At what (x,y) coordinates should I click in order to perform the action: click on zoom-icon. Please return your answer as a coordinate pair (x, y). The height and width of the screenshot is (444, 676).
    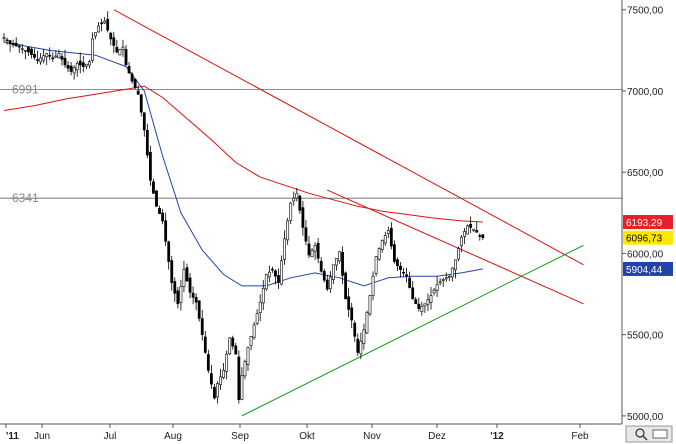
    Looking at the image, I should click on (649, 434).